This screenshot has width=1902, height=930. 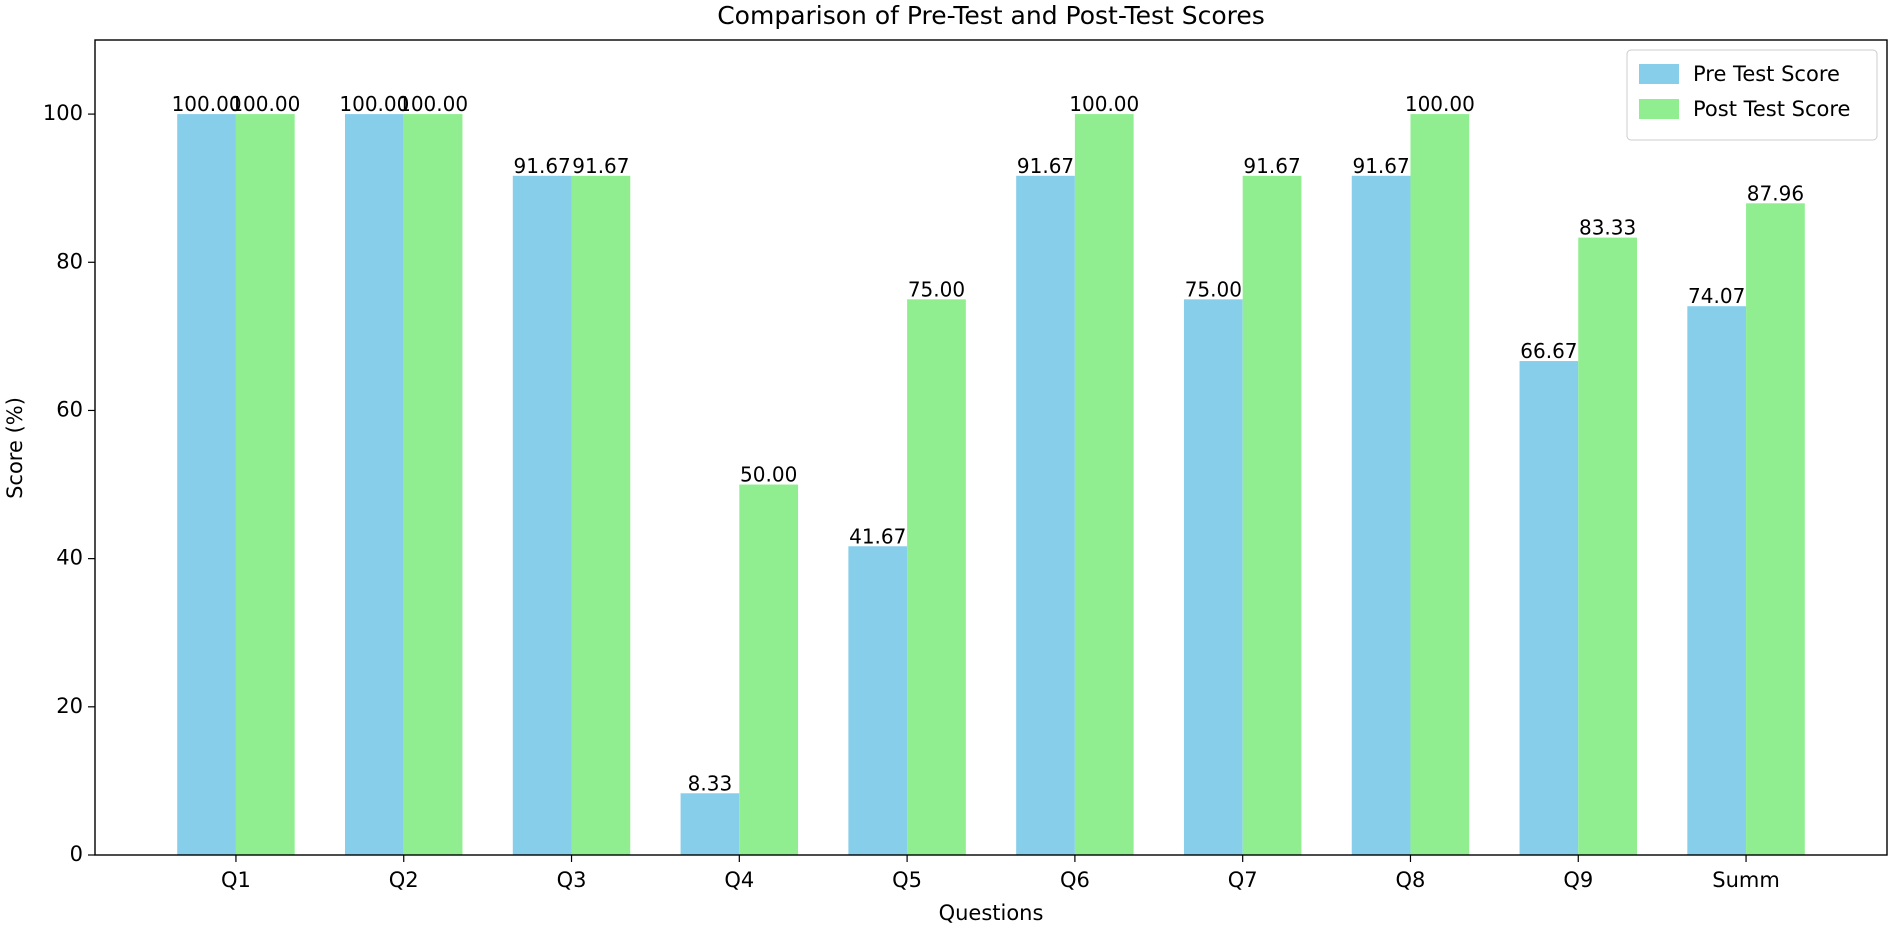 What do you see at coordinates (1578, 880) in the screenshot?
I see `x-tick-label: Q9` at bounding box center [1578, 880].